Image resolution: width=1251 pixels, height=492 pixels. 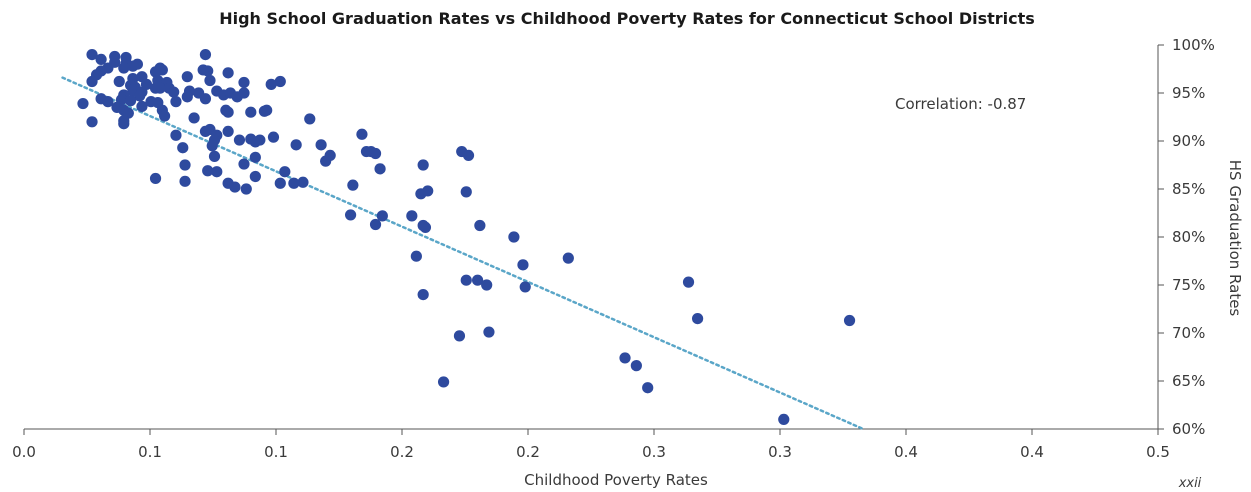 I want to click on y-tick-label: 65%, so click(x=1188, y=381).